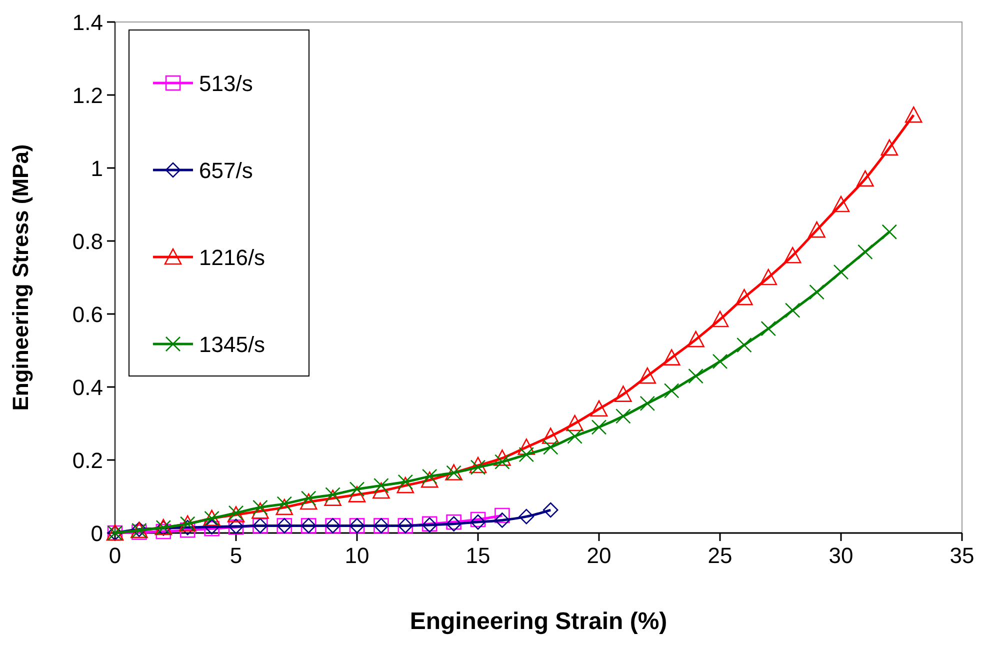 Image resolution: width=985 pixels, height=646 pixels. Describe the element at coordinates (478, 555) in the screenshot. I see `x-tick-label: 15` at that location.